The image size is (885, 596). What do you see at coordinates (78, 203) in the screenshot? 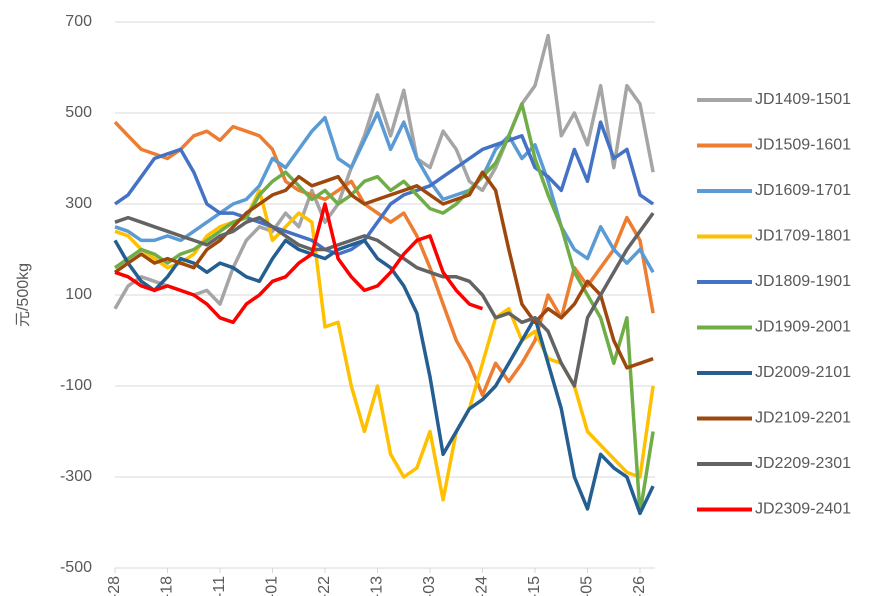
I see `y-tick-label: 300` at bounding box center [78, 203].